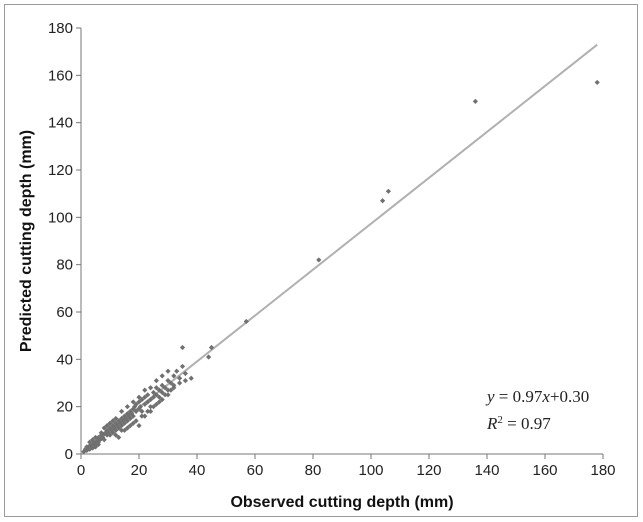 This screenshot has height=522, width=643. What do you see at coordinates (64, 265) in the screenshot?
I see `y-tick-label: 80` at bounding box center [64, 265].